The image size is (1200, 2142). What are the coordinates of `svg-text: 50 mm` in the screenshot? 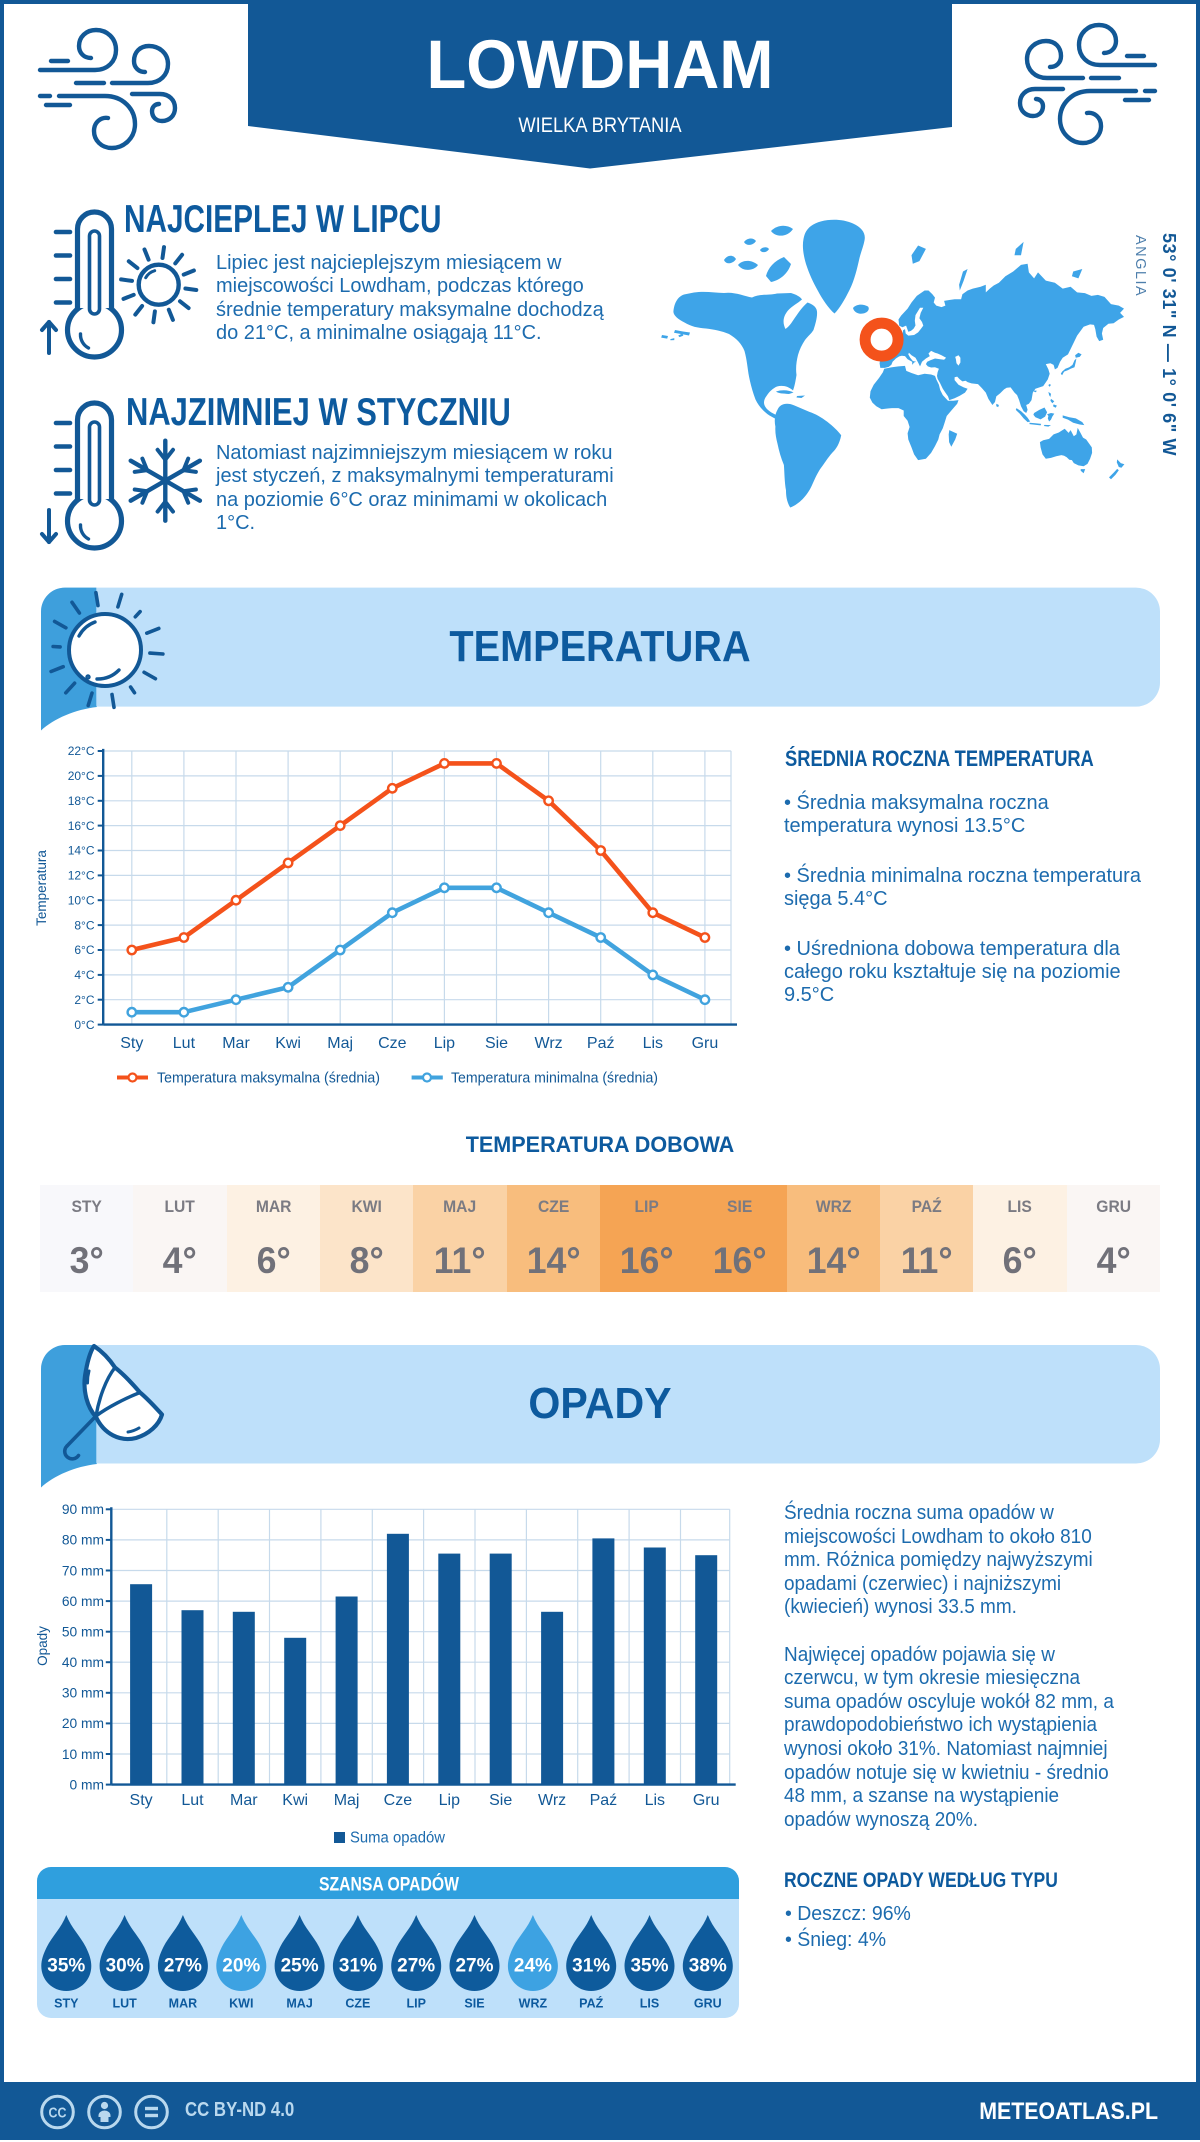 It's located at (83, 1632).